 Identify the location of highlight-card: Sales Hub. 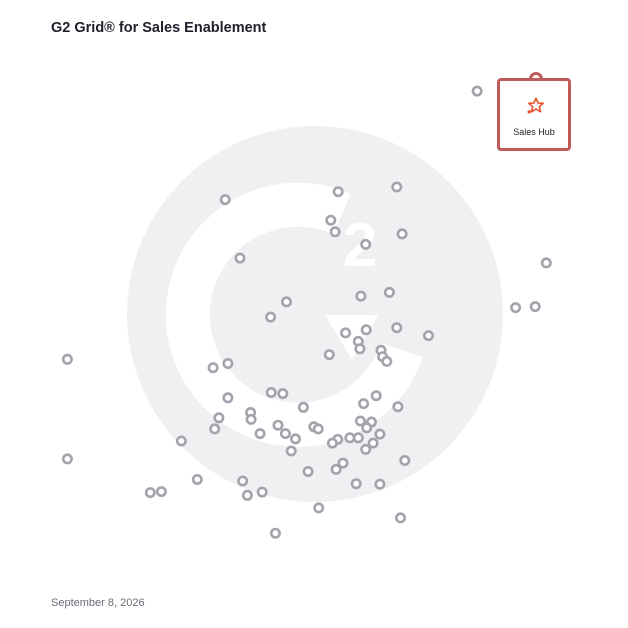
(534, 114).